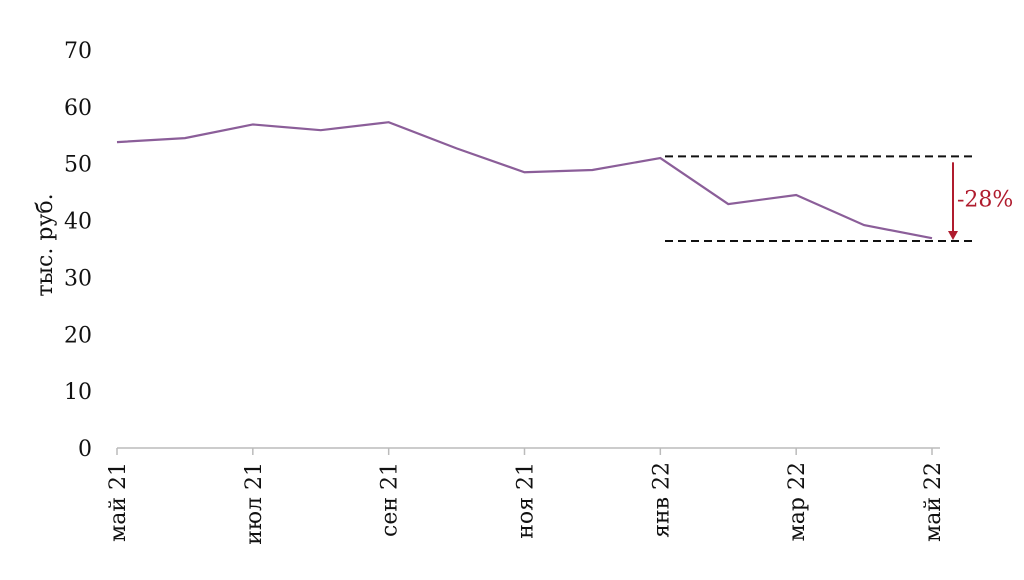  I want to click on y-tick-label: 20, so click(78, 335).